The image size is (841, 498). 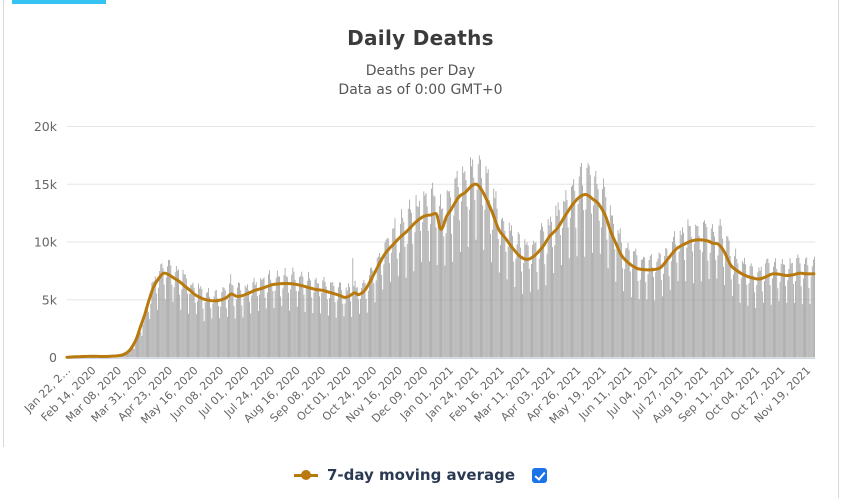 What do you see at coordinates (305, 475) in the screenshot?
I see `moving-average-legend-marker-icon` at bounding box center [305, 475].